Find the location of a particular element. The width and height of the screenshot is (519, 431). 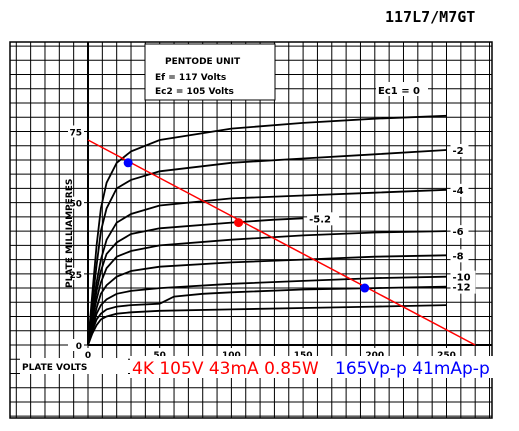

curve-label--6: -6 is located at coordinates (458, 232).